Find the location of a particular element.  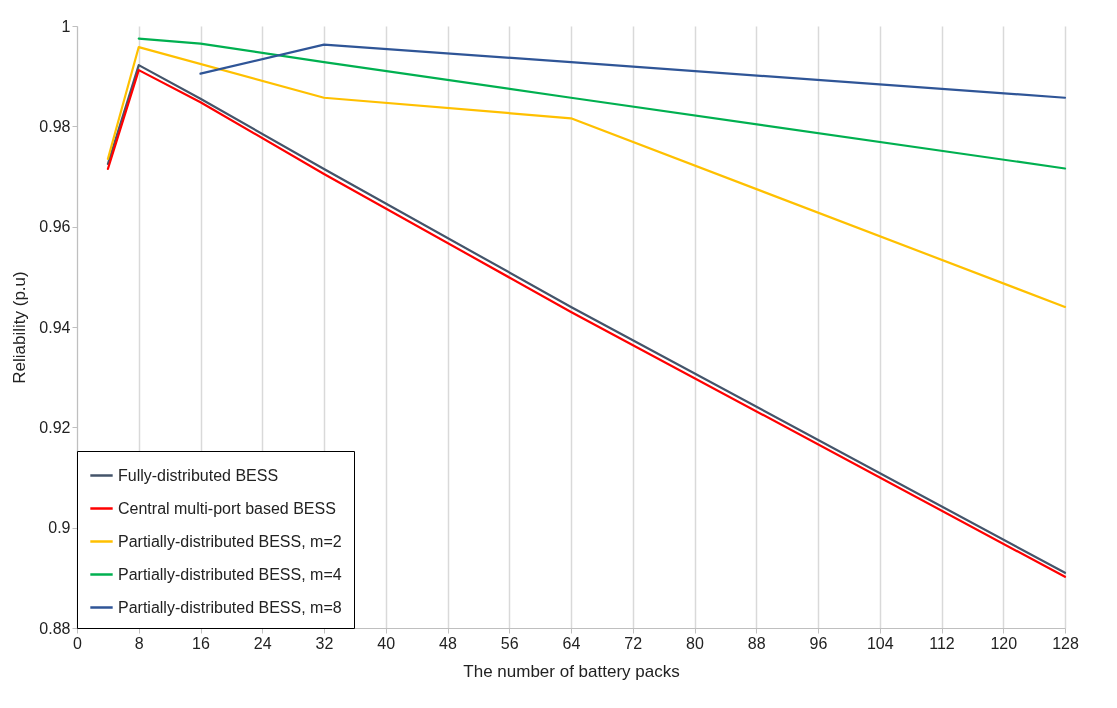

x-tick-label: 112 is located at coordinates (942, 643).